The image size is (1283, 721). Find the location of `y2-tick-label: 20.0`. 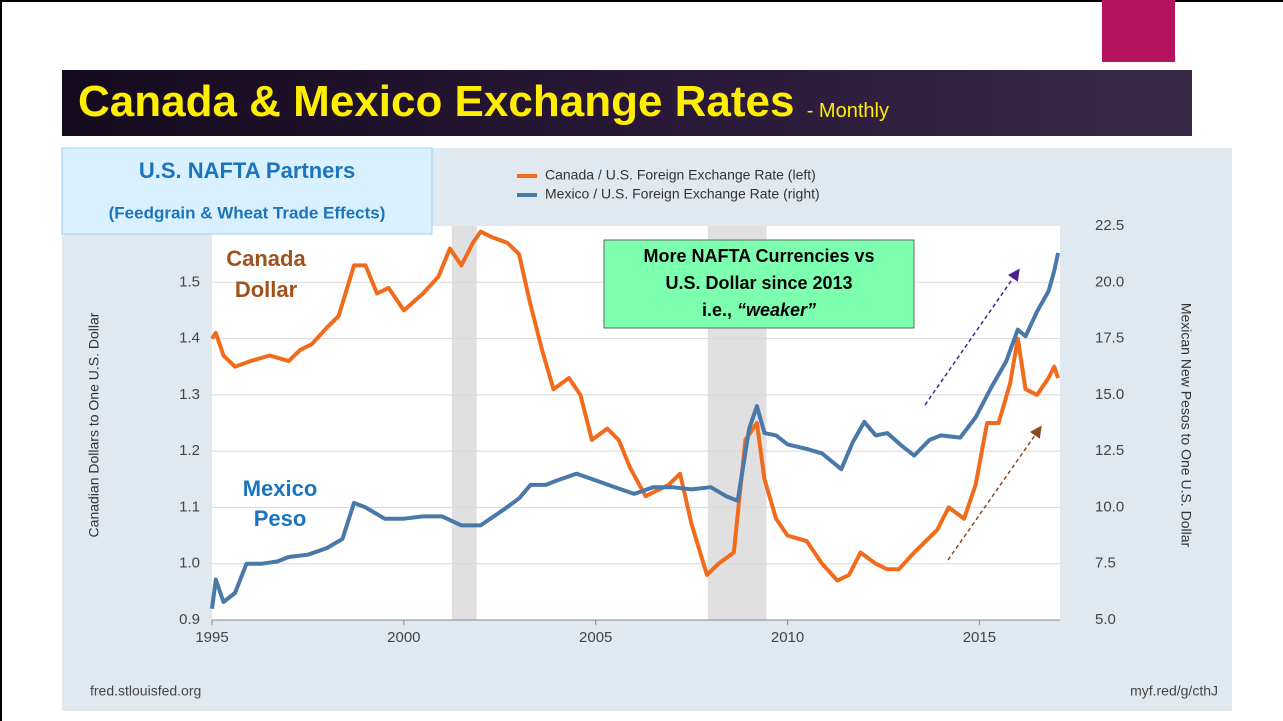

y2-tick-label: 20.0 is located at coordinates (1109, 281).